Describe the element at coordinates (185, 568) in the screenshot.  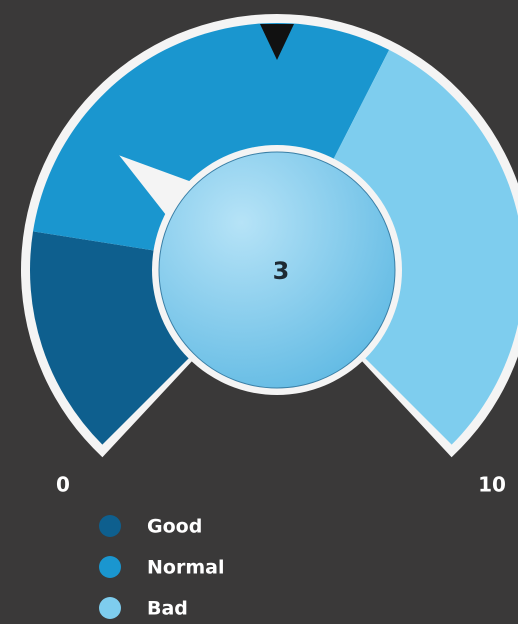
I see `legend-label: Normal` at that location.